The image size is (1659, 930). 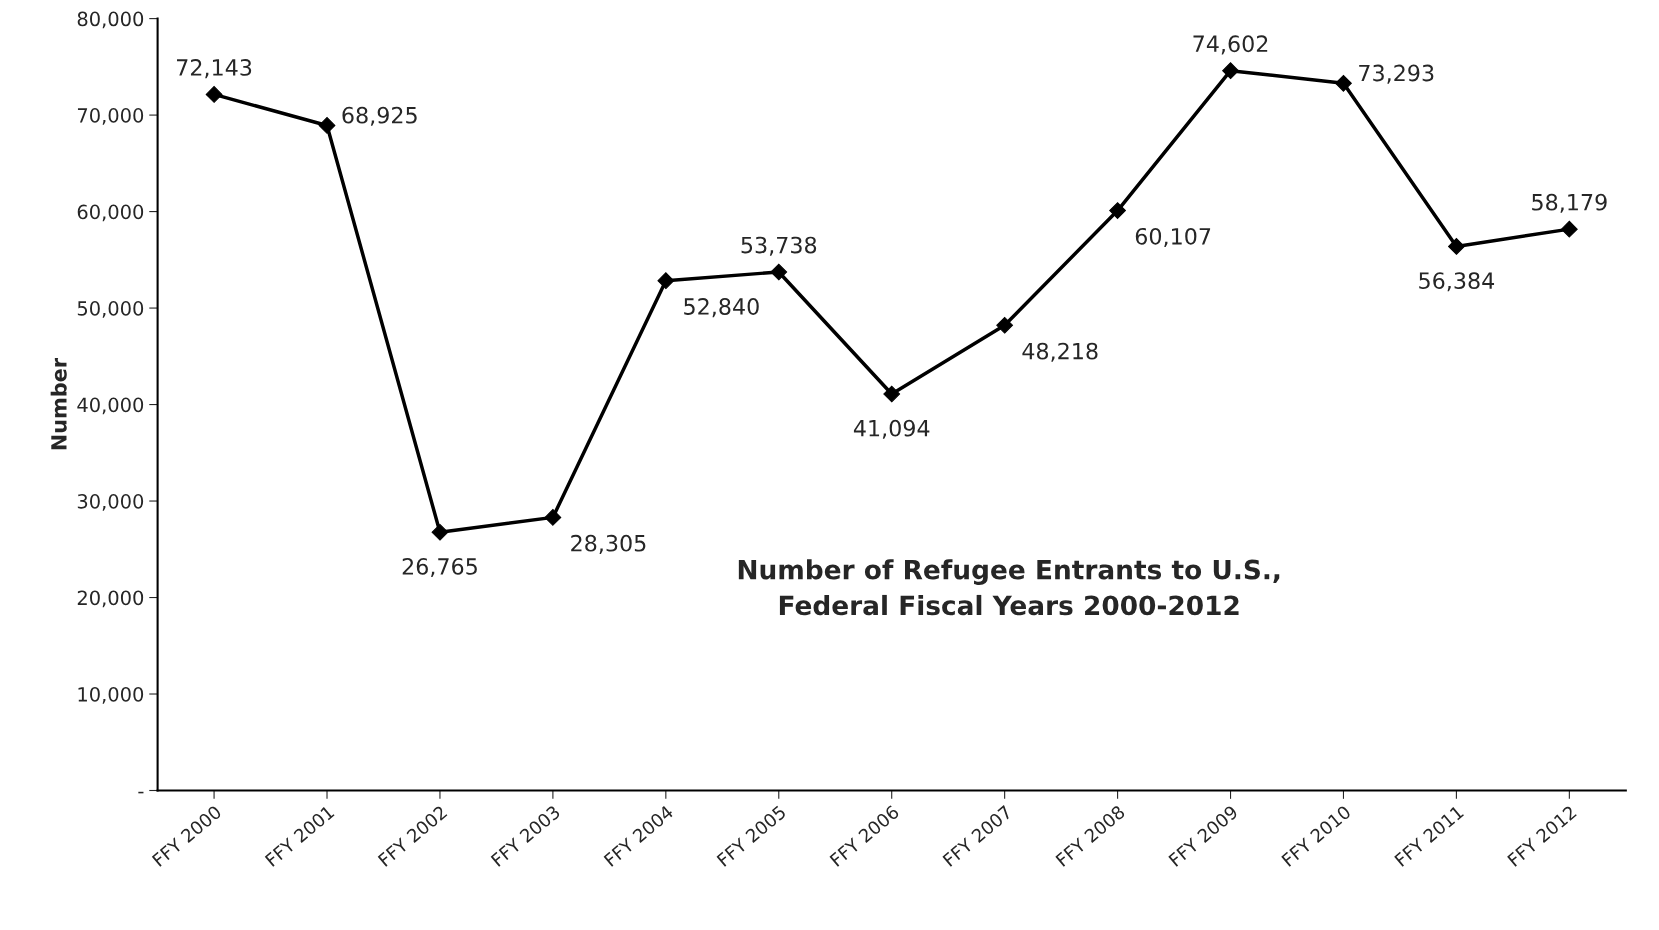 I want to click on y-tick-label: 30,000, so click(x=110, y=502).